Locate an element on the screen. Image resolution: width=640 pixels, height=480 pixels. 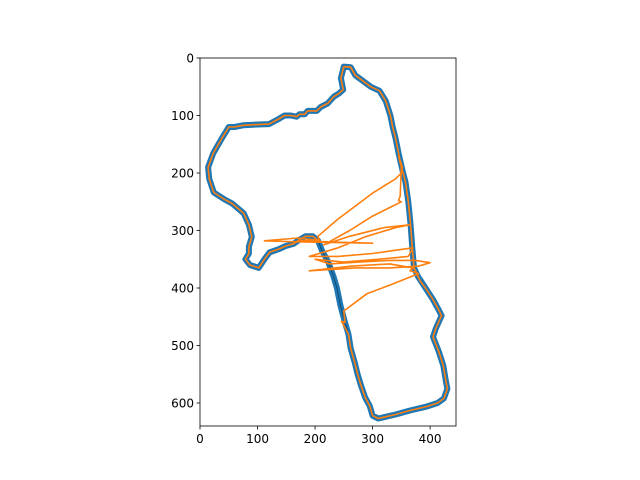
x-axis: 0 100 200 300 400 is located at coordinates (319, 436).